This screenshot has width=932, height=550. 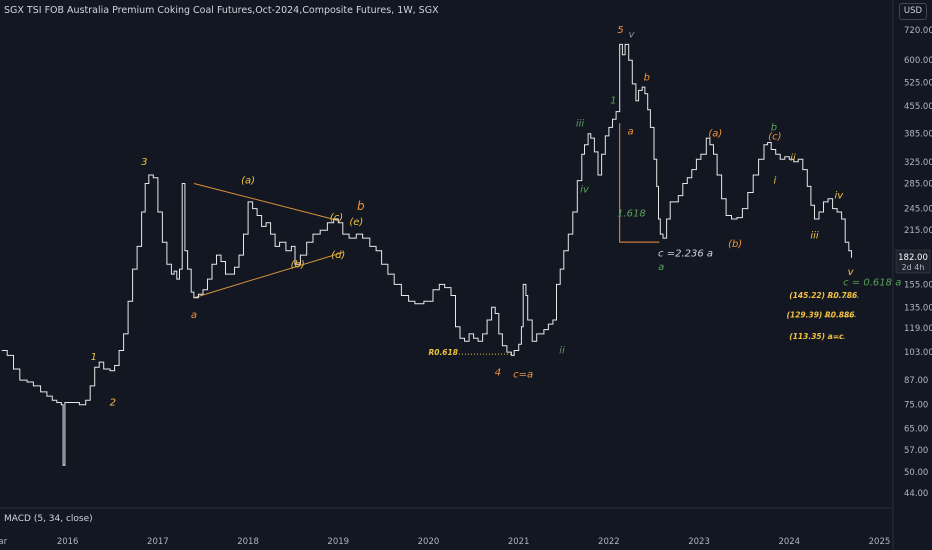 What do you see at coordinates (144, 162) in the screenshot?
I see `wave-label: 3` at bounding box center [144, 162].